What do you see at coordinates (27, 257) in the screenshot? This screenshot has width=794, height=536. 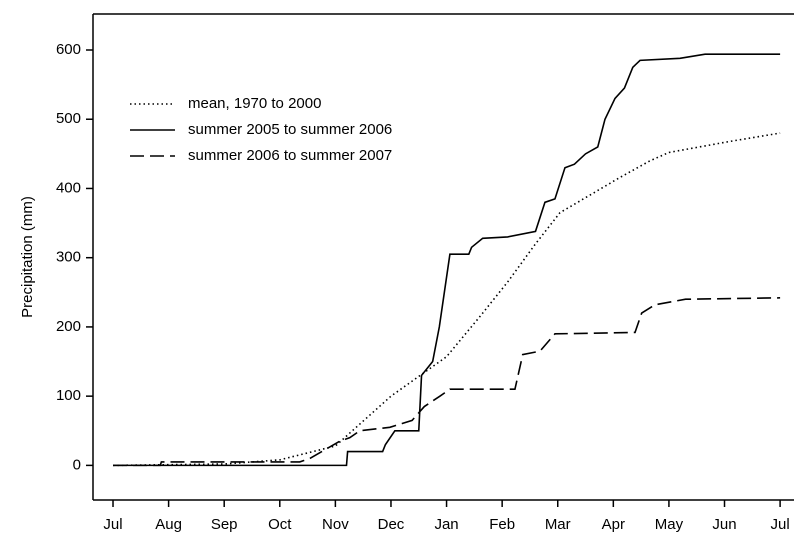 I see `y-axis-label: Precipitation (mm)` at bounding box center [27, 257].